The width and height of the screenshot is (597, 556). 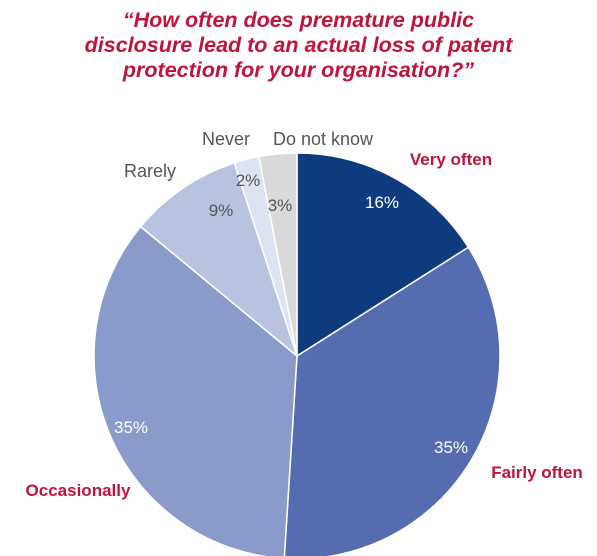 What do you see at coordinates (150, 171) in the screenshot?
I see `category-label-rarely: Rarely` at bounding box center [150, 171].